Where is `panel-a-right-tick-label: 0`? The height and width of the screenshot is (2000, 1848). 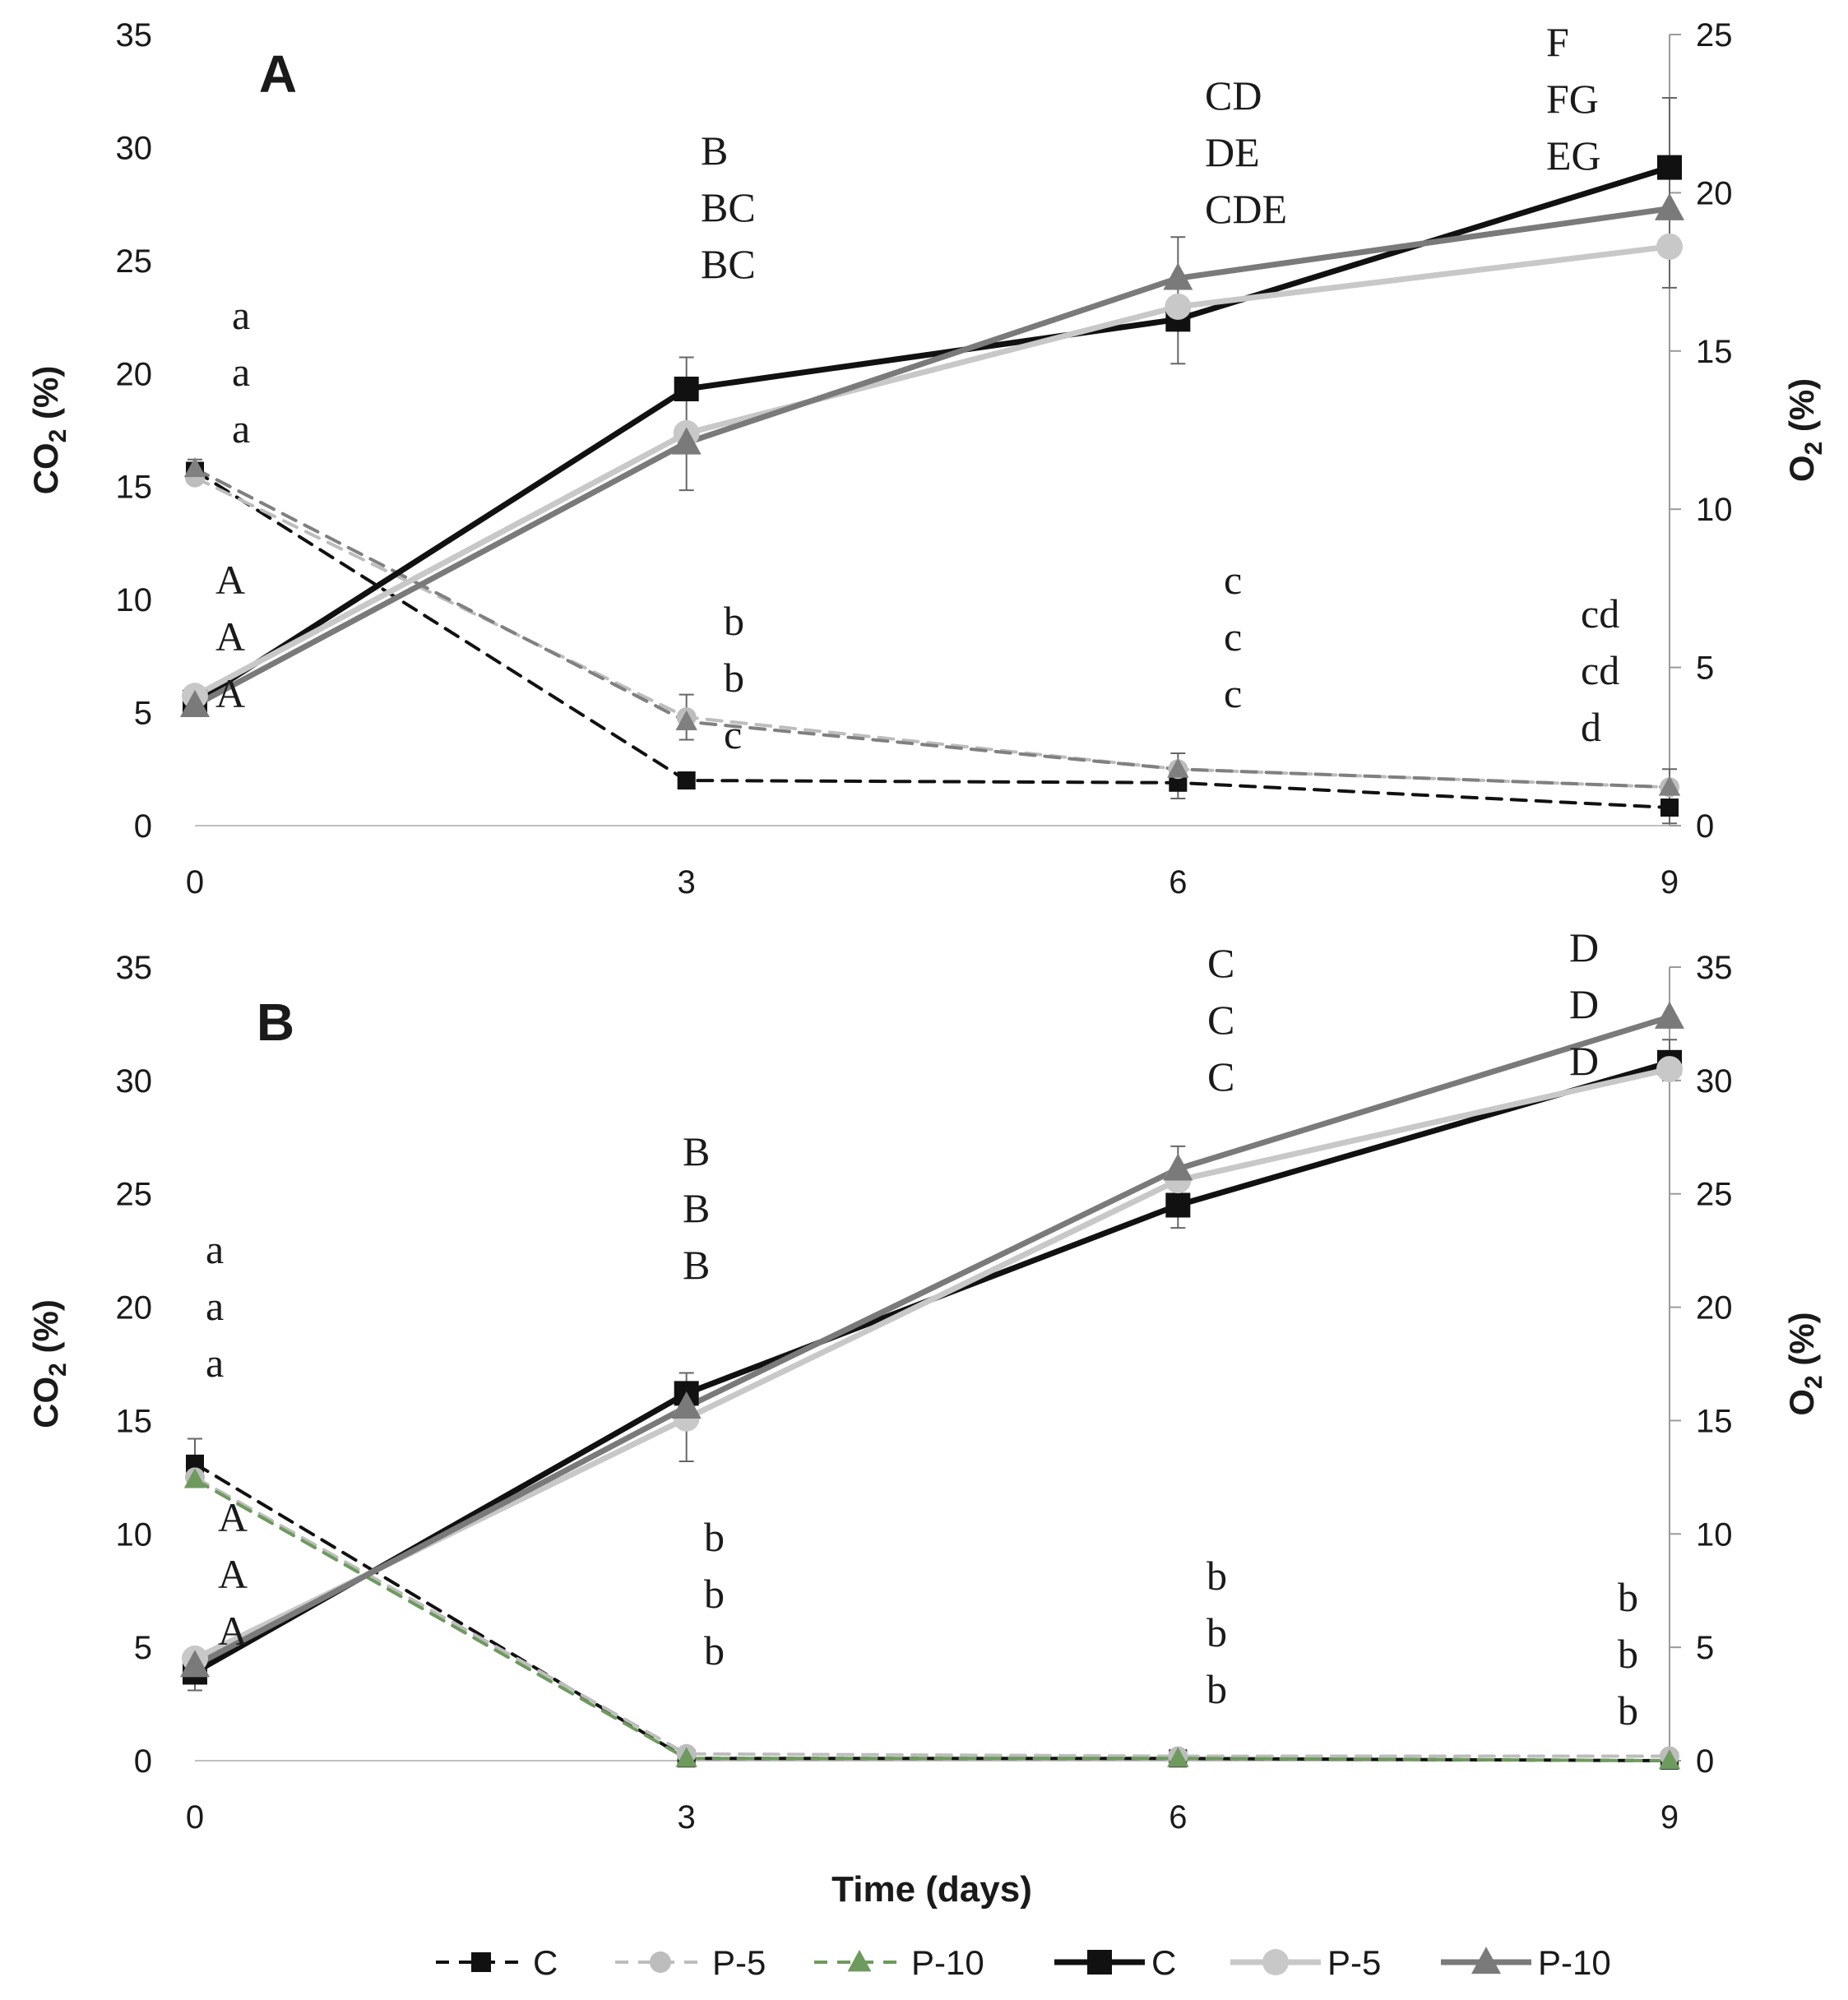
panel-a-right-tick-label: 0 is located at coordinates (1705, 826).